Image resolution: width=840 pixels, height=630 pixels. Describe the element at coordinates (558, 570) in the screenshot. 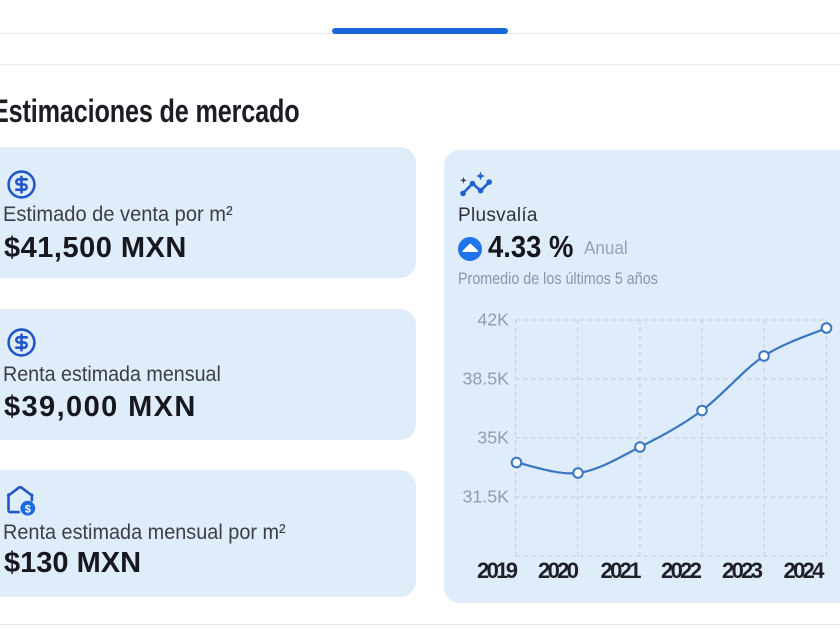

I see `svg-text: 2020` at that location.